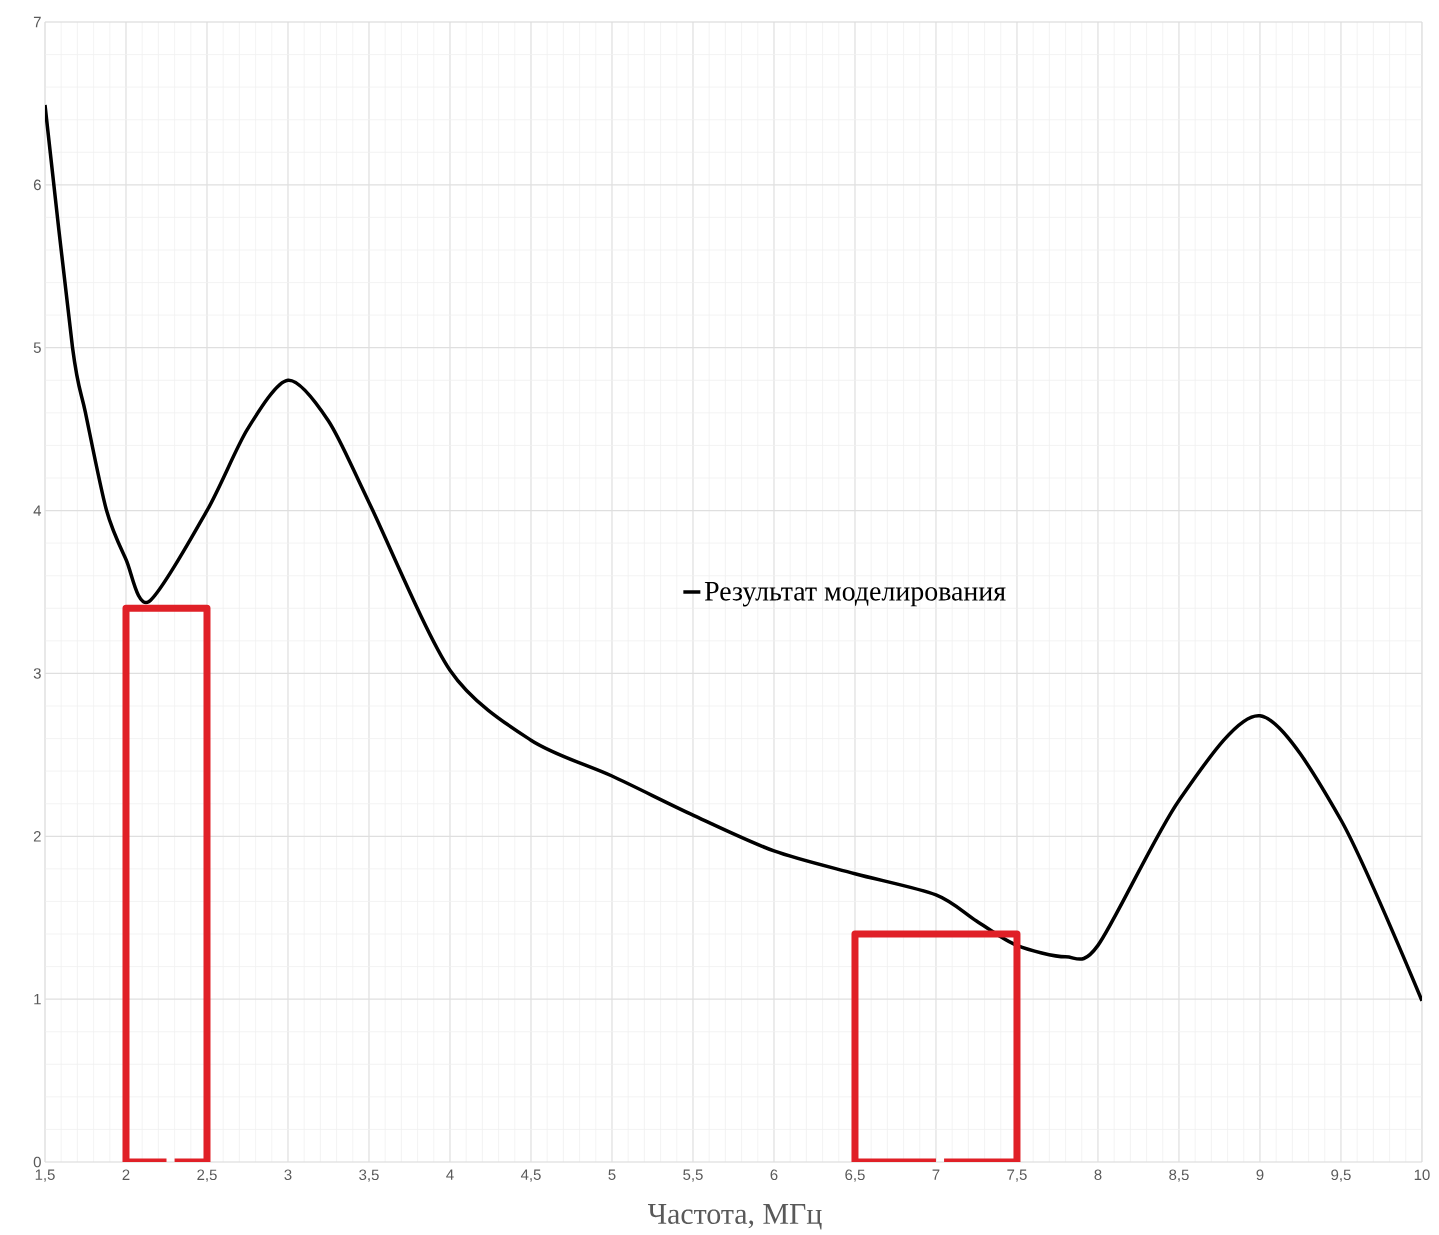 The image size is (1439, 1235). What do you see at coordinates (37, 22) in the screenshot?
I see `y-tick-label: 7` at bounding box center [37, 22].